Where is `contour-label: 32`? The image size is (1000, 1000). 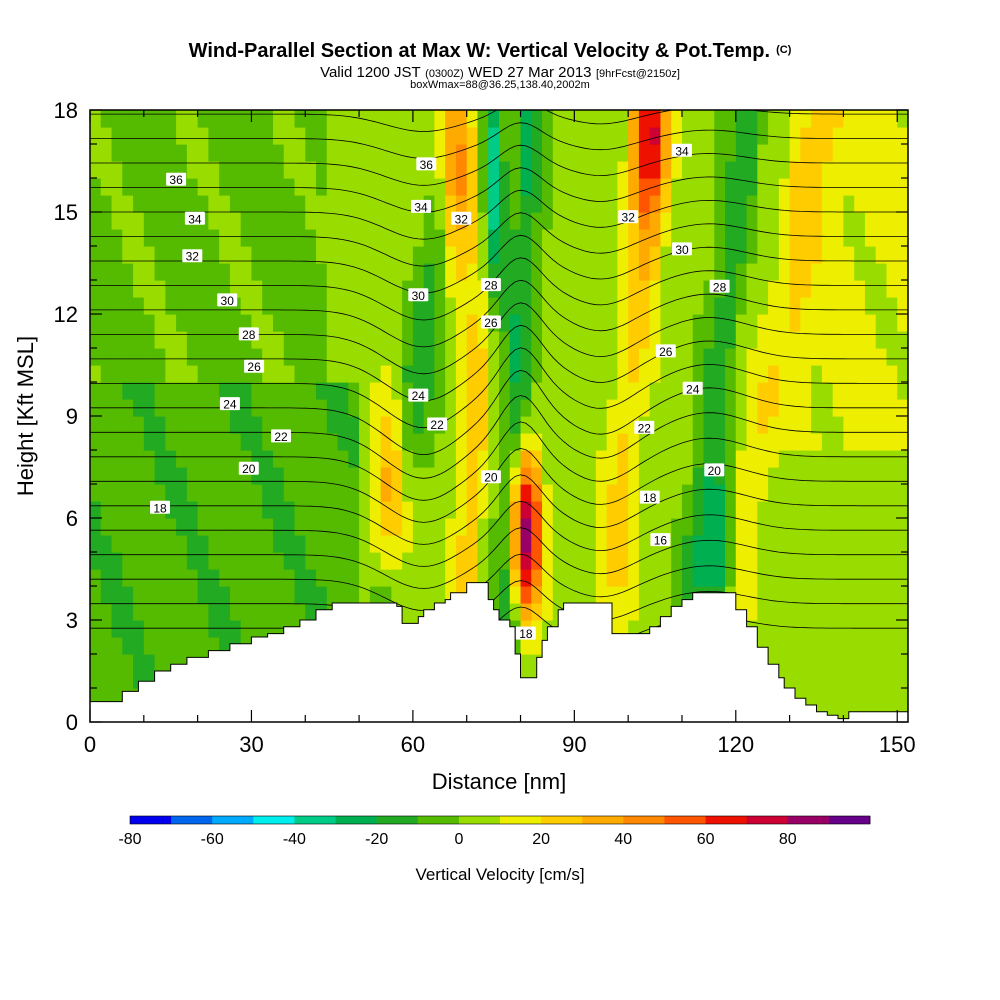
contour-label: 32 is located at coordinates (192, 256).